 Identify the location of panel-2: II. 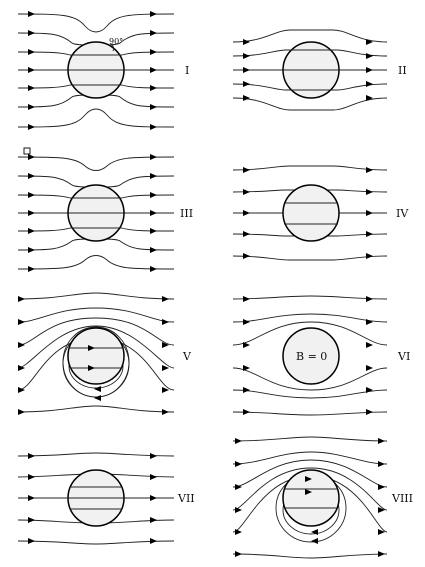
(319, 70).